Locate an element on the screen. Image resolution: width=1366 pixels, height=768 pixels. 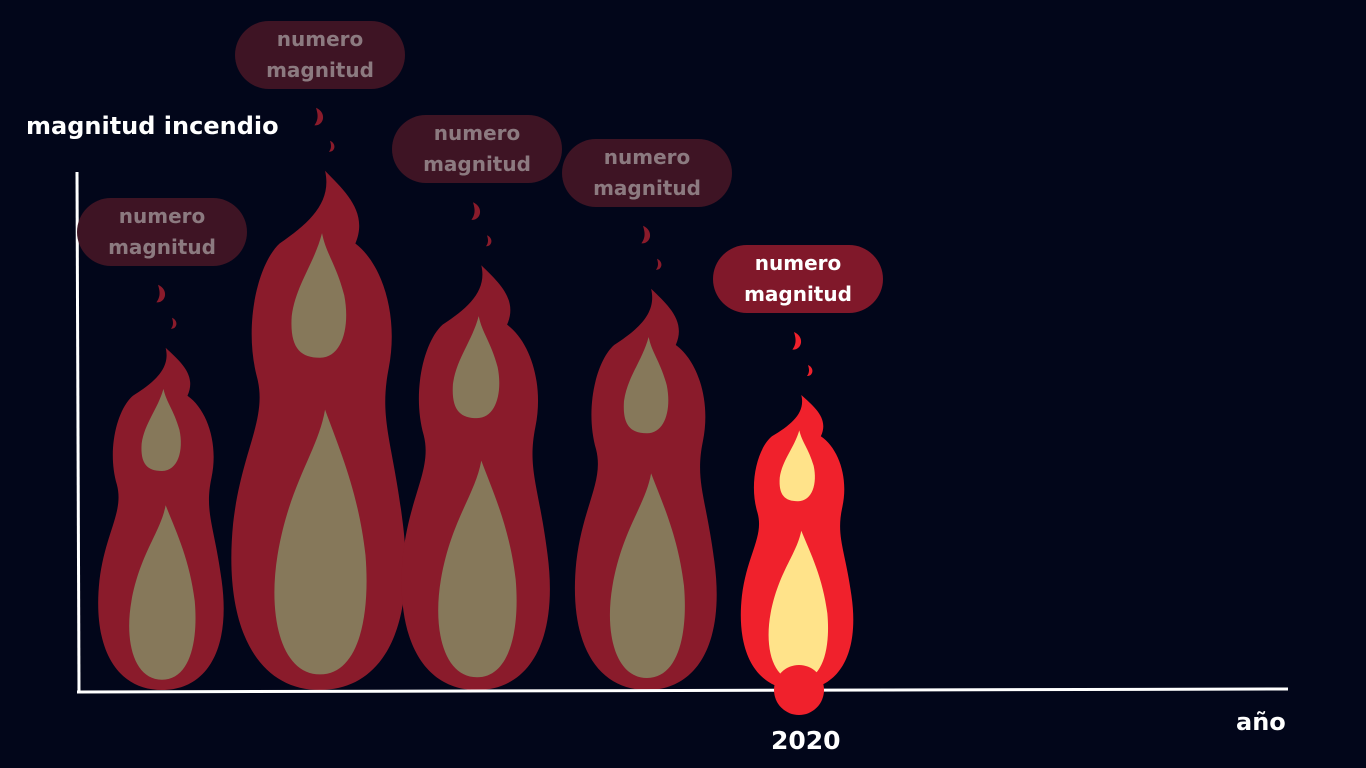
highlight-year-label: 2020 is located at coordinates (806, 740).